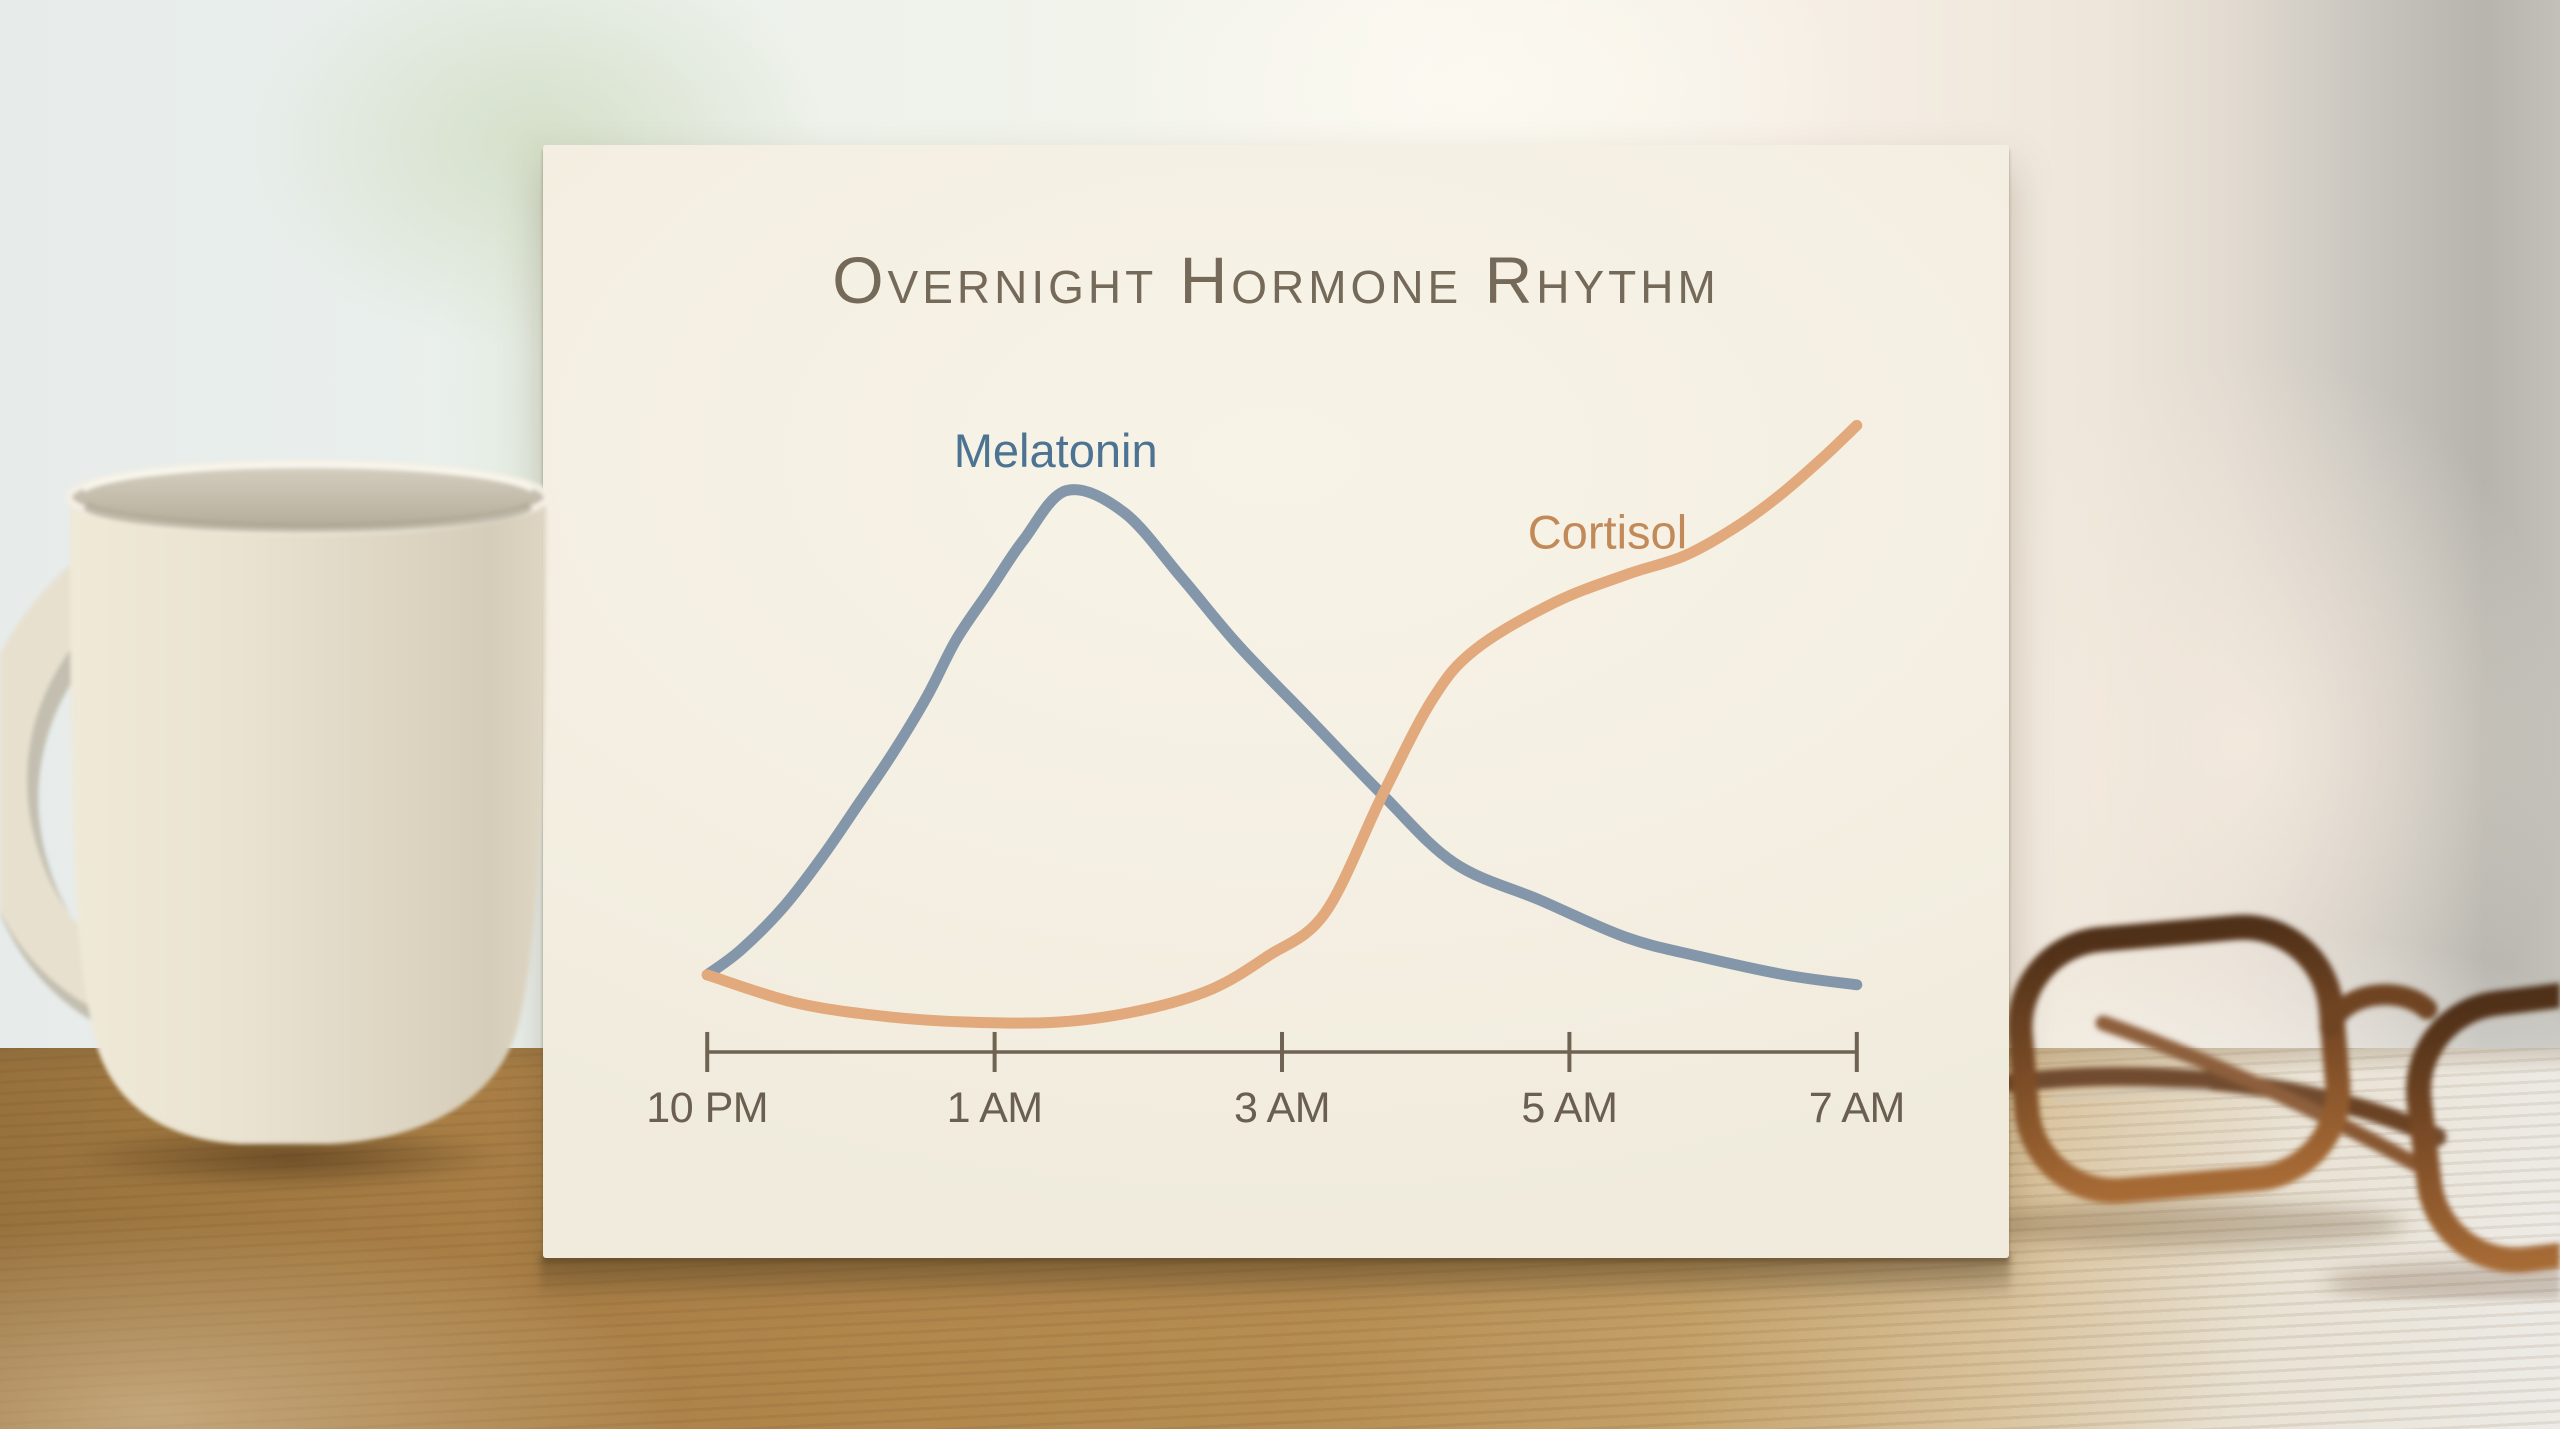 The height and width of the screenshot is (1429, 2560). Describe the element at coordinates (2483, 1122) in the screenshot. I see `glasses-right-lens` at that location.